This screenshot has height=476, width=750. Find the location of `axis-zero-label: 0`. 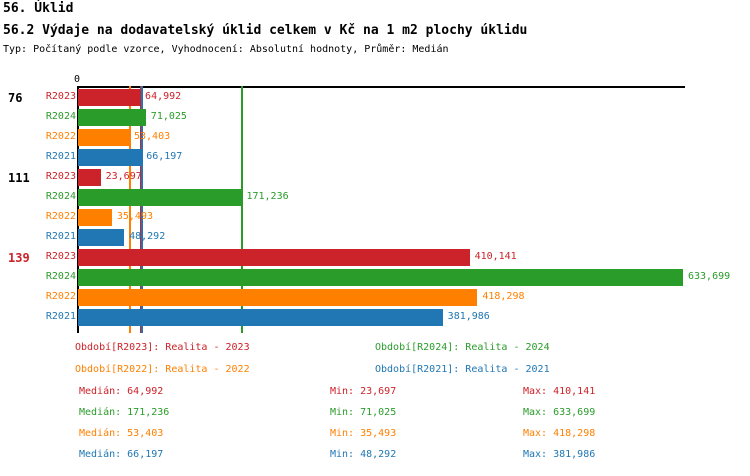

axis-zero-label: 0 is located at coordinates (77, 79).